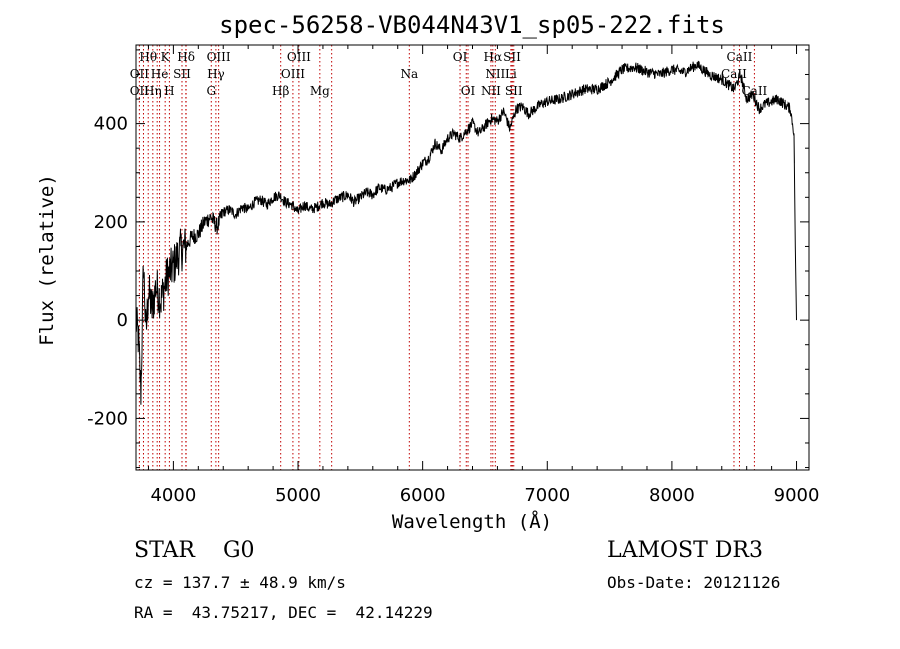 The height and width of the screenshot is (649, 900). I want to click on x-tick-label: 7000, so click(547, 495).